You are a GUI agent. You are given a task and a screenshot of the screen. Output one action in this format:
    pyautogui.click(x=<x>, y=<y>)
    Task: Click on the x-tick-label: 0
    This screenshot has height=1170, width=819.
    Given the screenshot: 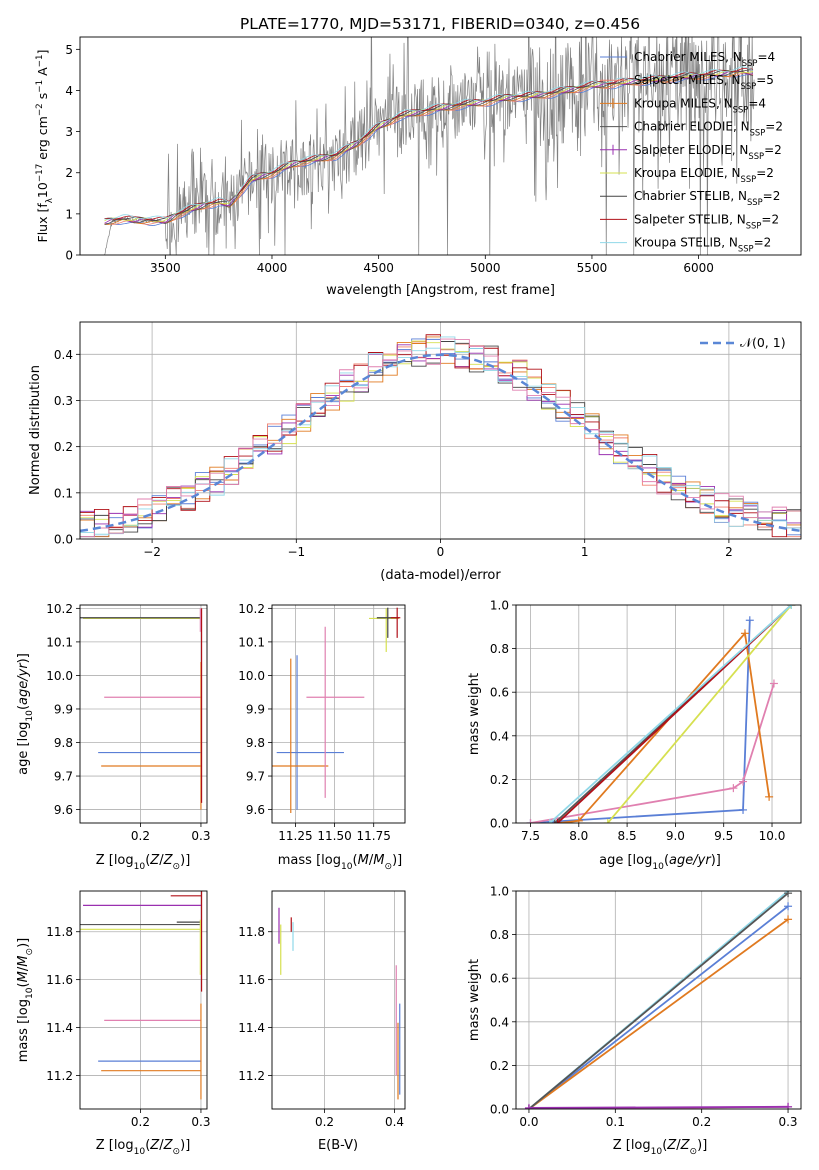 What is the action you would take?
    pyautogui.click(x=441, y=552)
    